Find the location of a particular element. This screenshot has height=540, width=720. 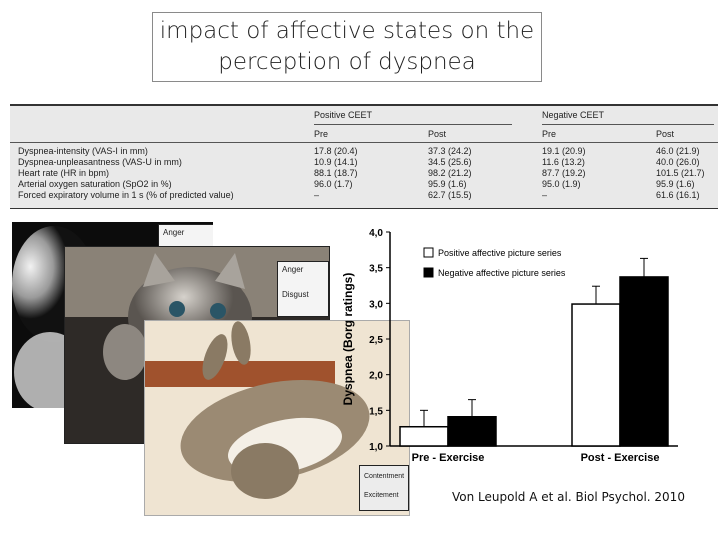

cell: 11.6 (13.2) is located at coordinates (563, 162).